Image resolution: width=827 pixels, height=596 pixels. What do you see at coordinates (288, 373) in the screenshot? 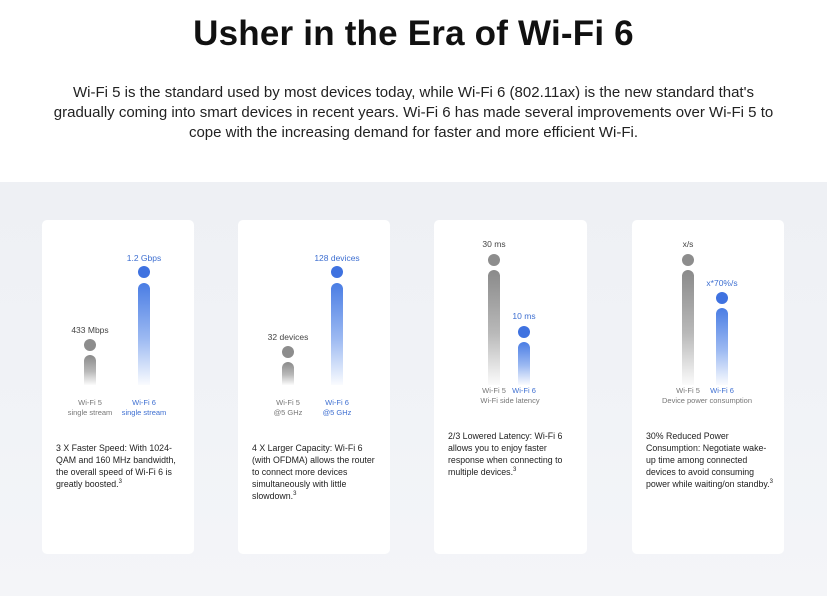
I see `wifi5-capacity-bar` at bounding box center [288, 373].